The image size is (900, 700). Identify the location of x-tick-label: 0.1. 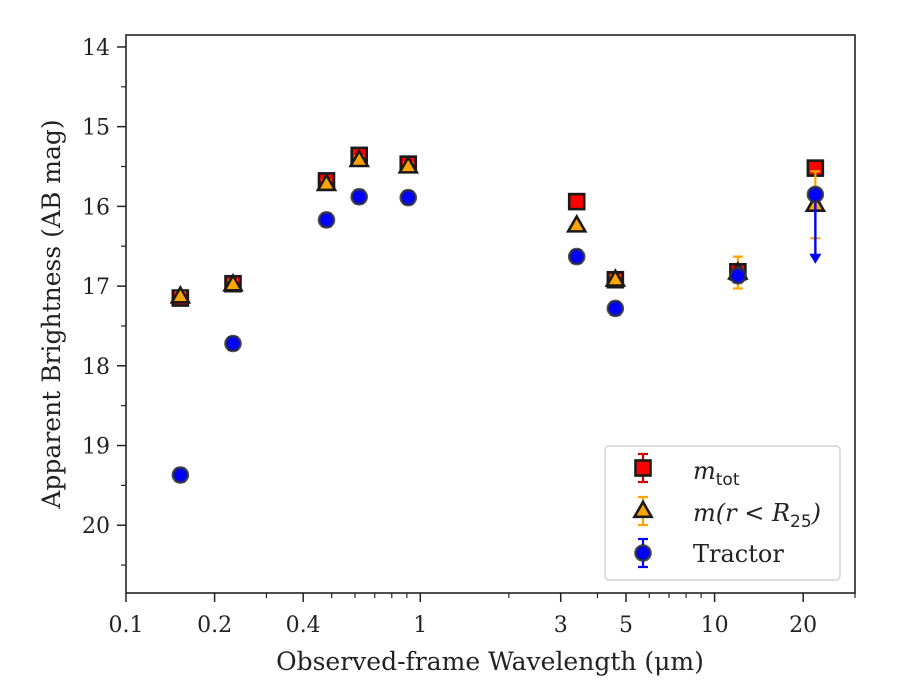
(126, 625).